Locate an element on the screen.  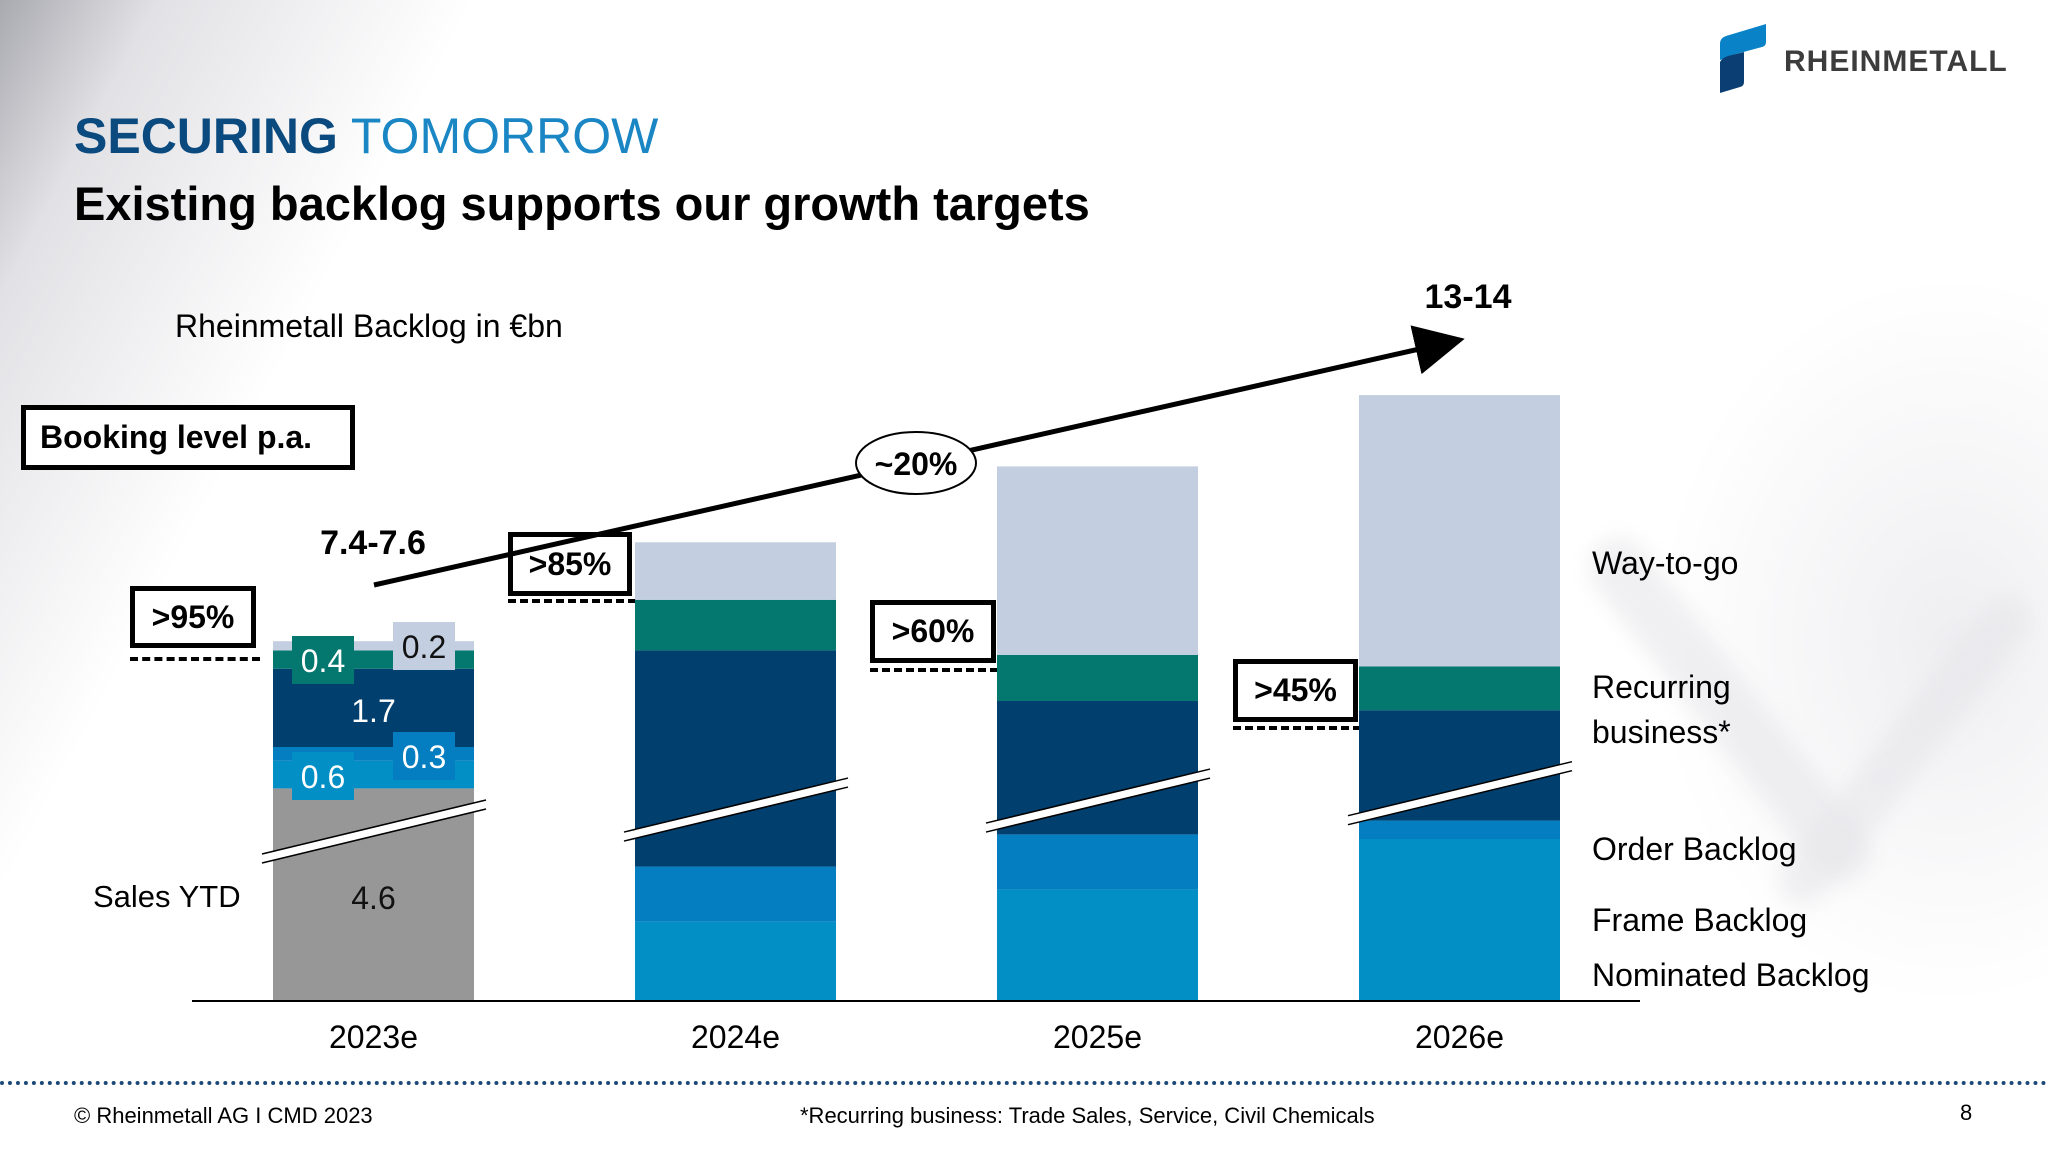
bar-segment-recurring-business-2024e is located at coordinates (735, 625).